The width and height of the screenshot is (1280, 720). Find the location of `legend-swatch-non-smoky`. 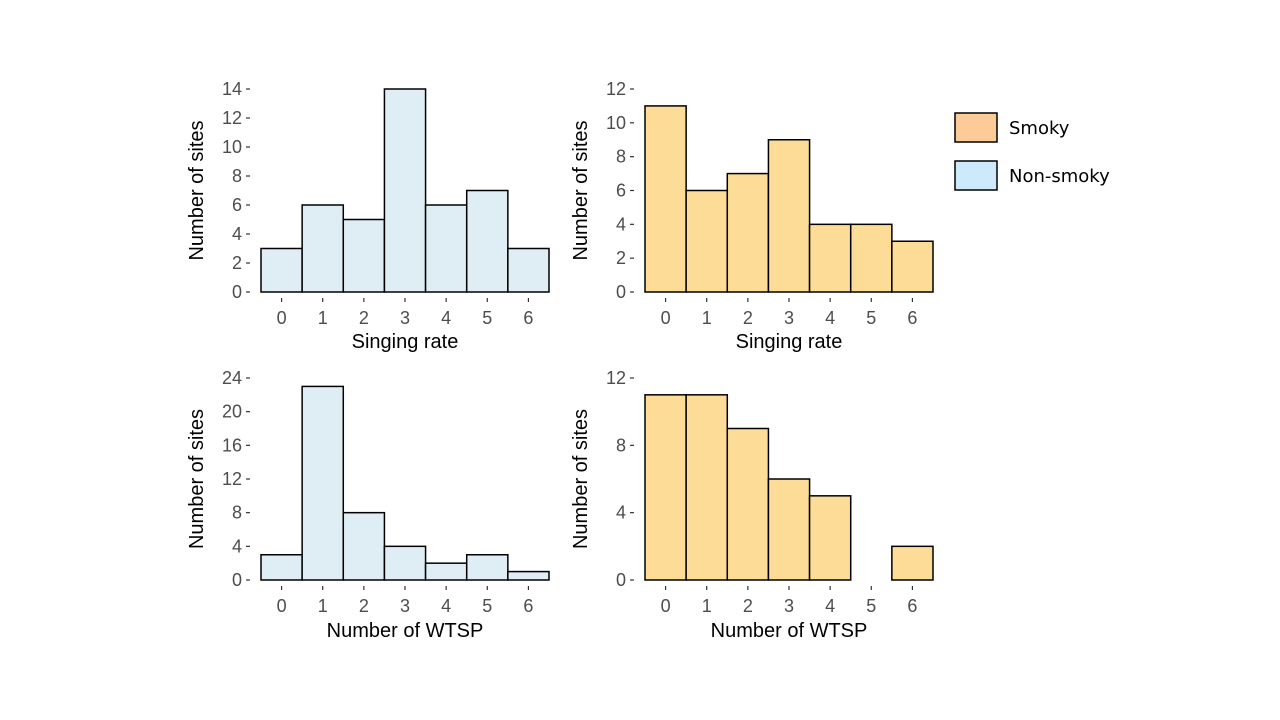

legend-swatch-non-smoky is located at coordinates (976, 175).